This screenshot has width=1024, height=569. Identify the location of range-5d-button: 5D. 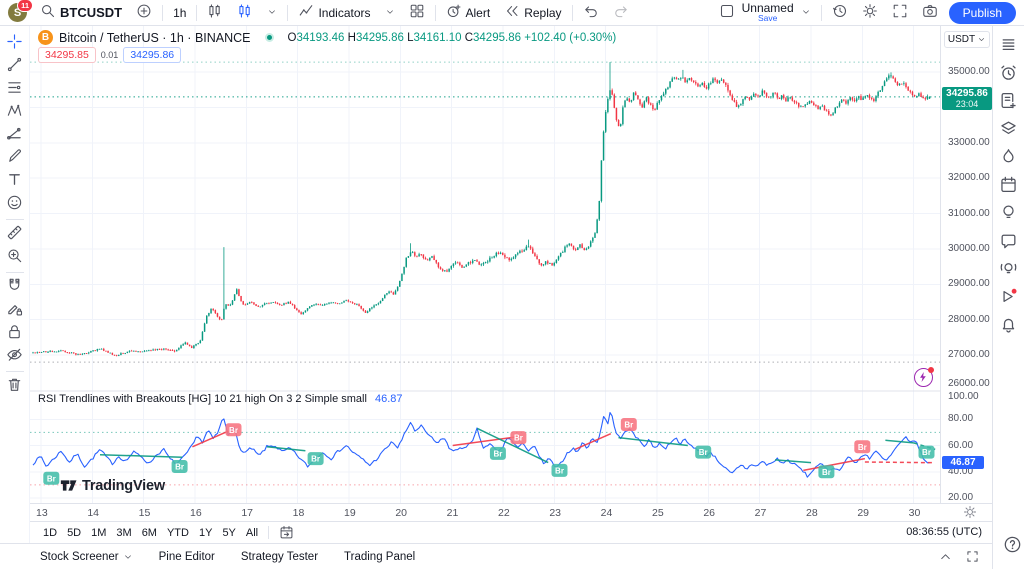
(74, 532).